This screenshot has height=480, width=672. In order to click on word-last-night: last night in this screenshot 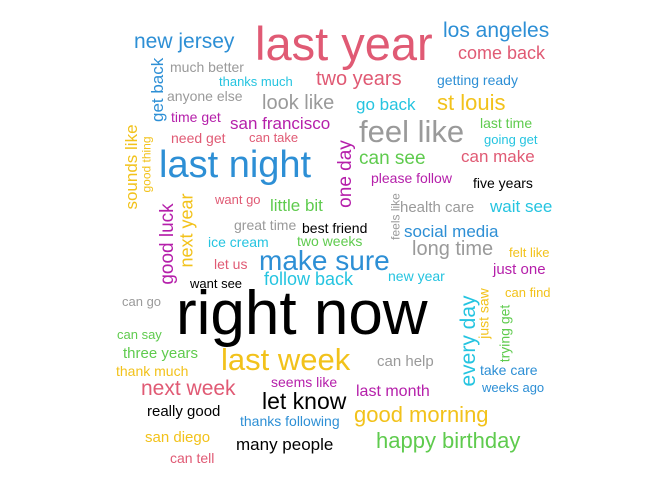, I will do `click(235, 165)`.